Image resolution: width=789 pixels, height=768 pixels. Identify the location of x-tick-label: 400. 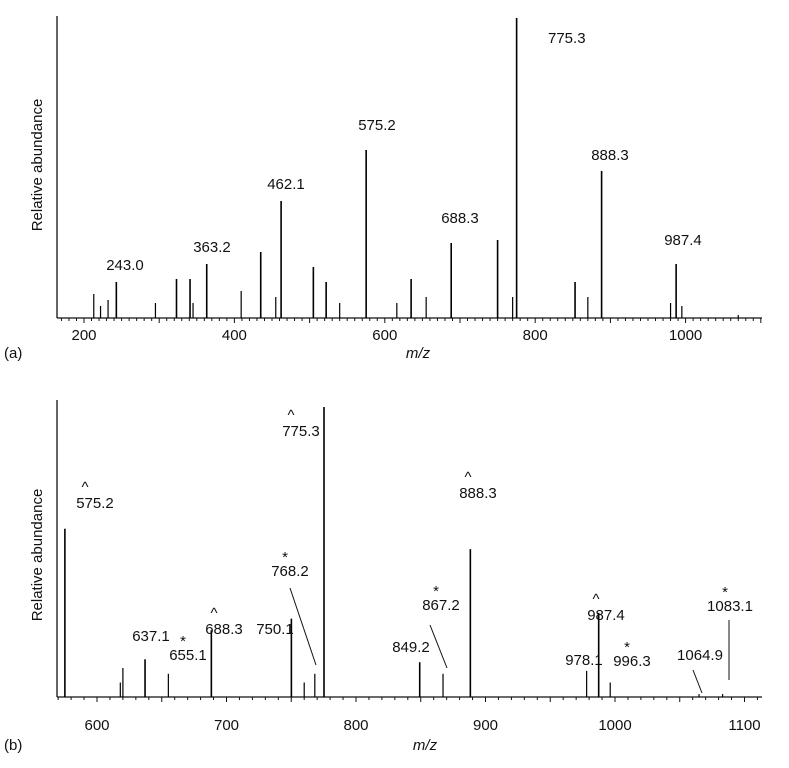
(234, 335).